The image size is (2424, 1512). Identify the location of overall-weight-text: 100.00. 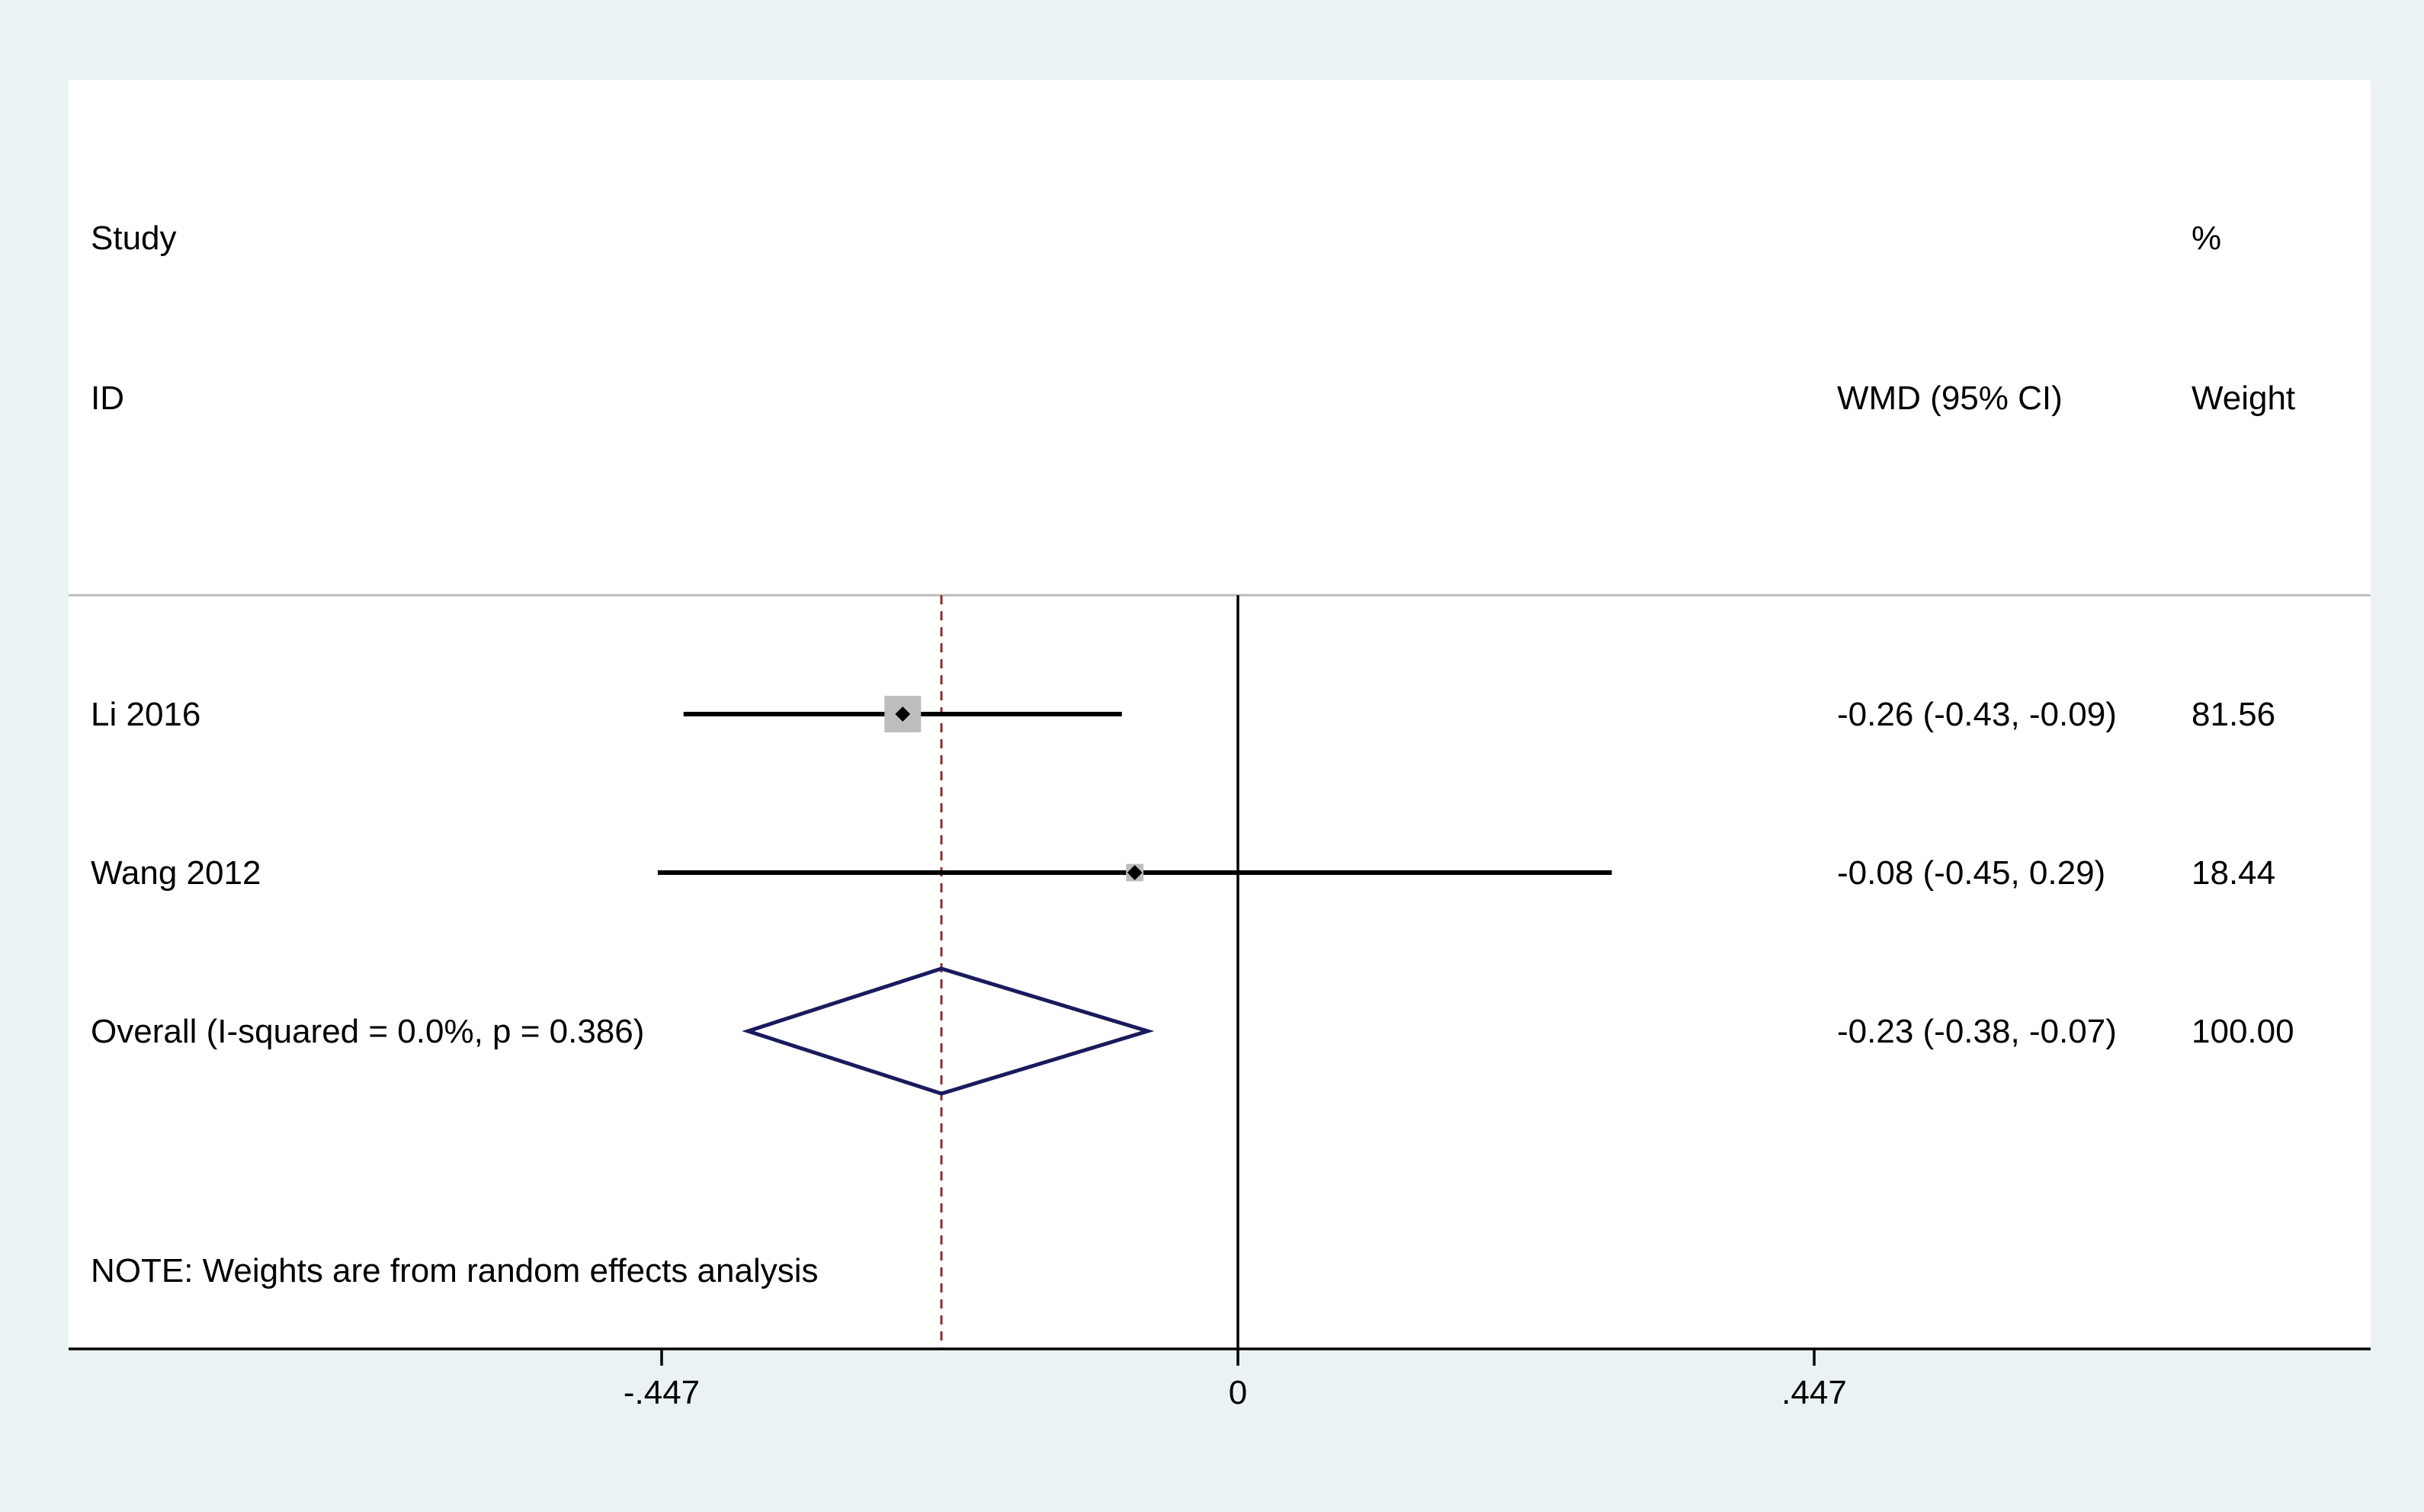
(2243, 1031).